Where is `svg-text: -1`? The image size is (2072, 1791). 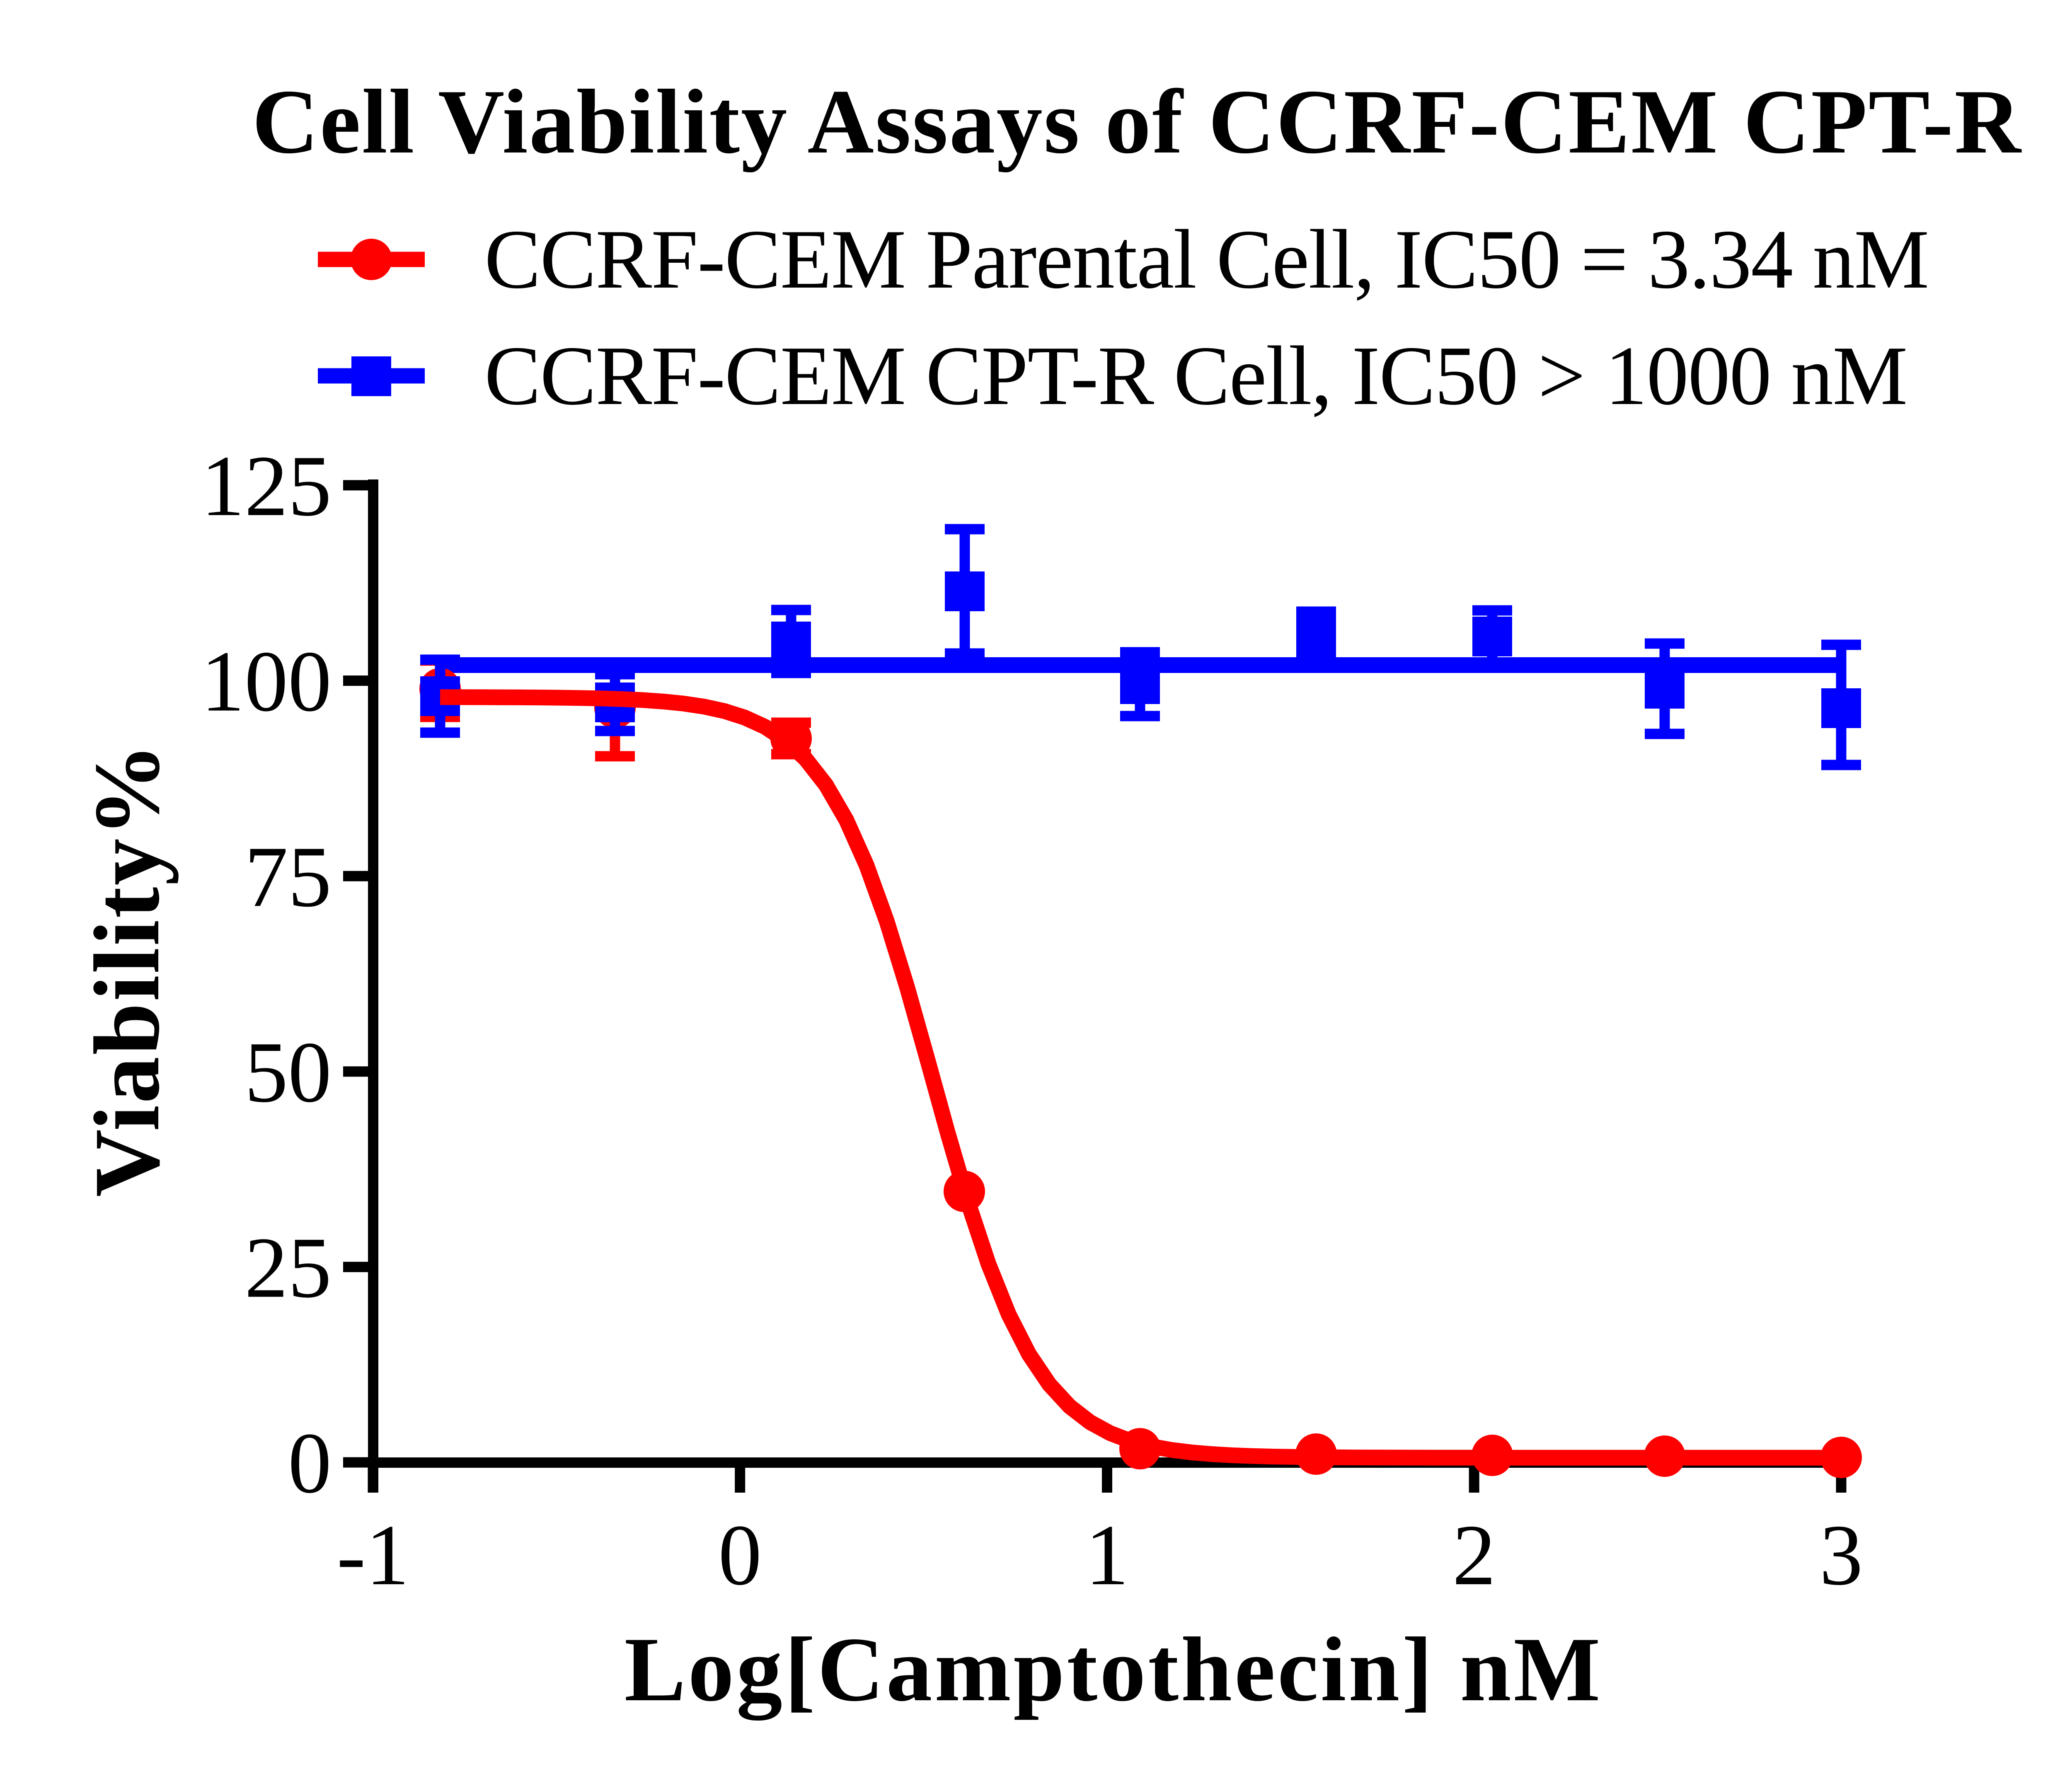 svg-text: -1 is located at coordinates (373, 1555).